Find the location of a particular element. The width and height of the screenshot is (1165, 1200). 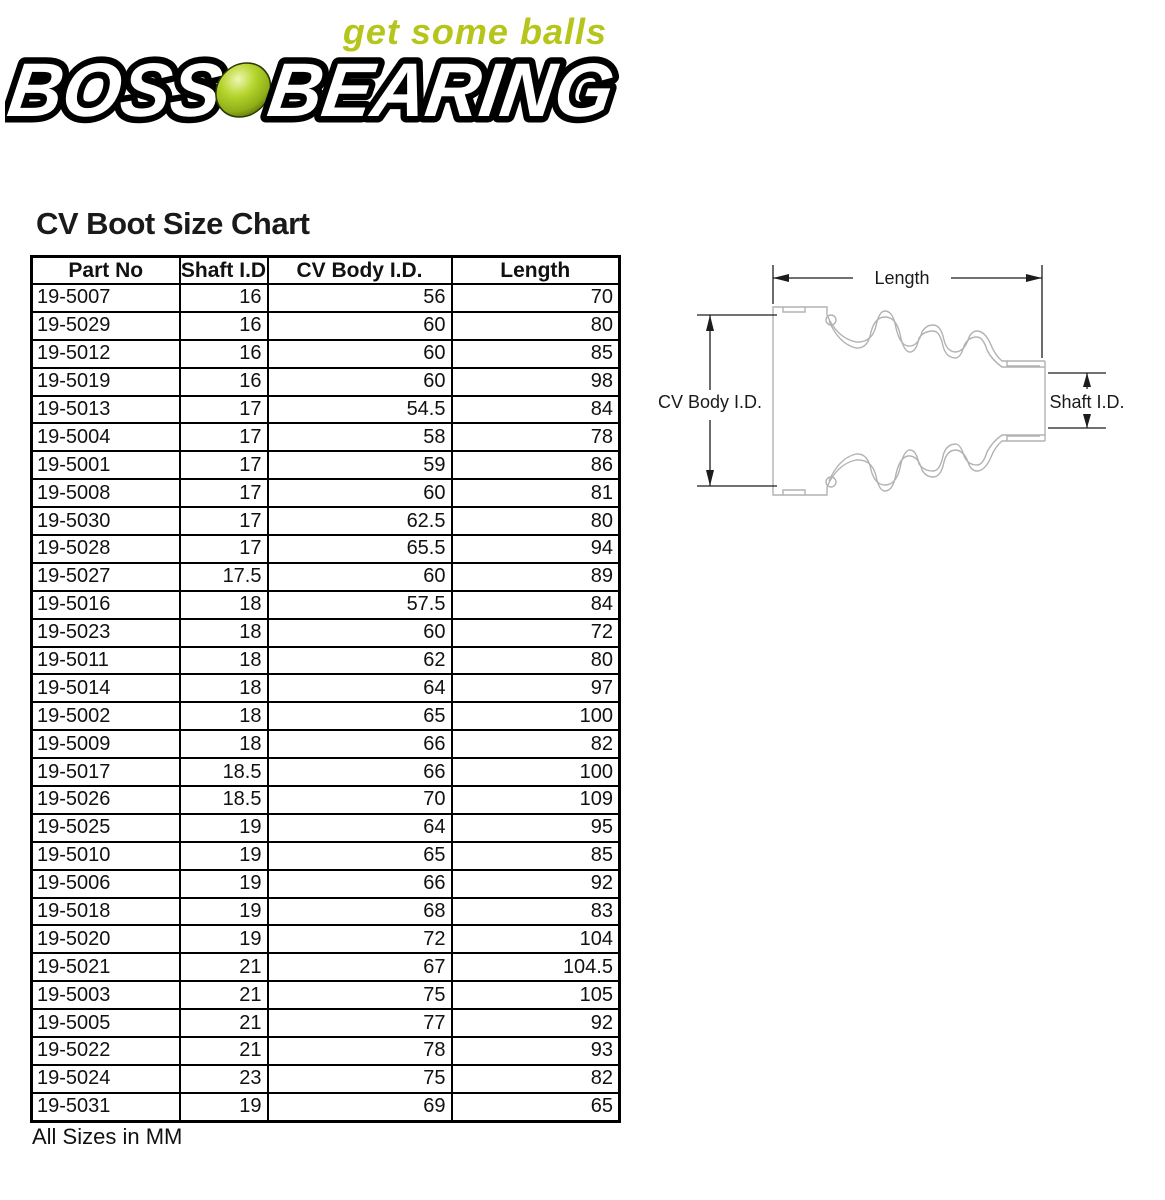

table-row: 19-5031 19 69 65 is located at coordinates (325, 1107).